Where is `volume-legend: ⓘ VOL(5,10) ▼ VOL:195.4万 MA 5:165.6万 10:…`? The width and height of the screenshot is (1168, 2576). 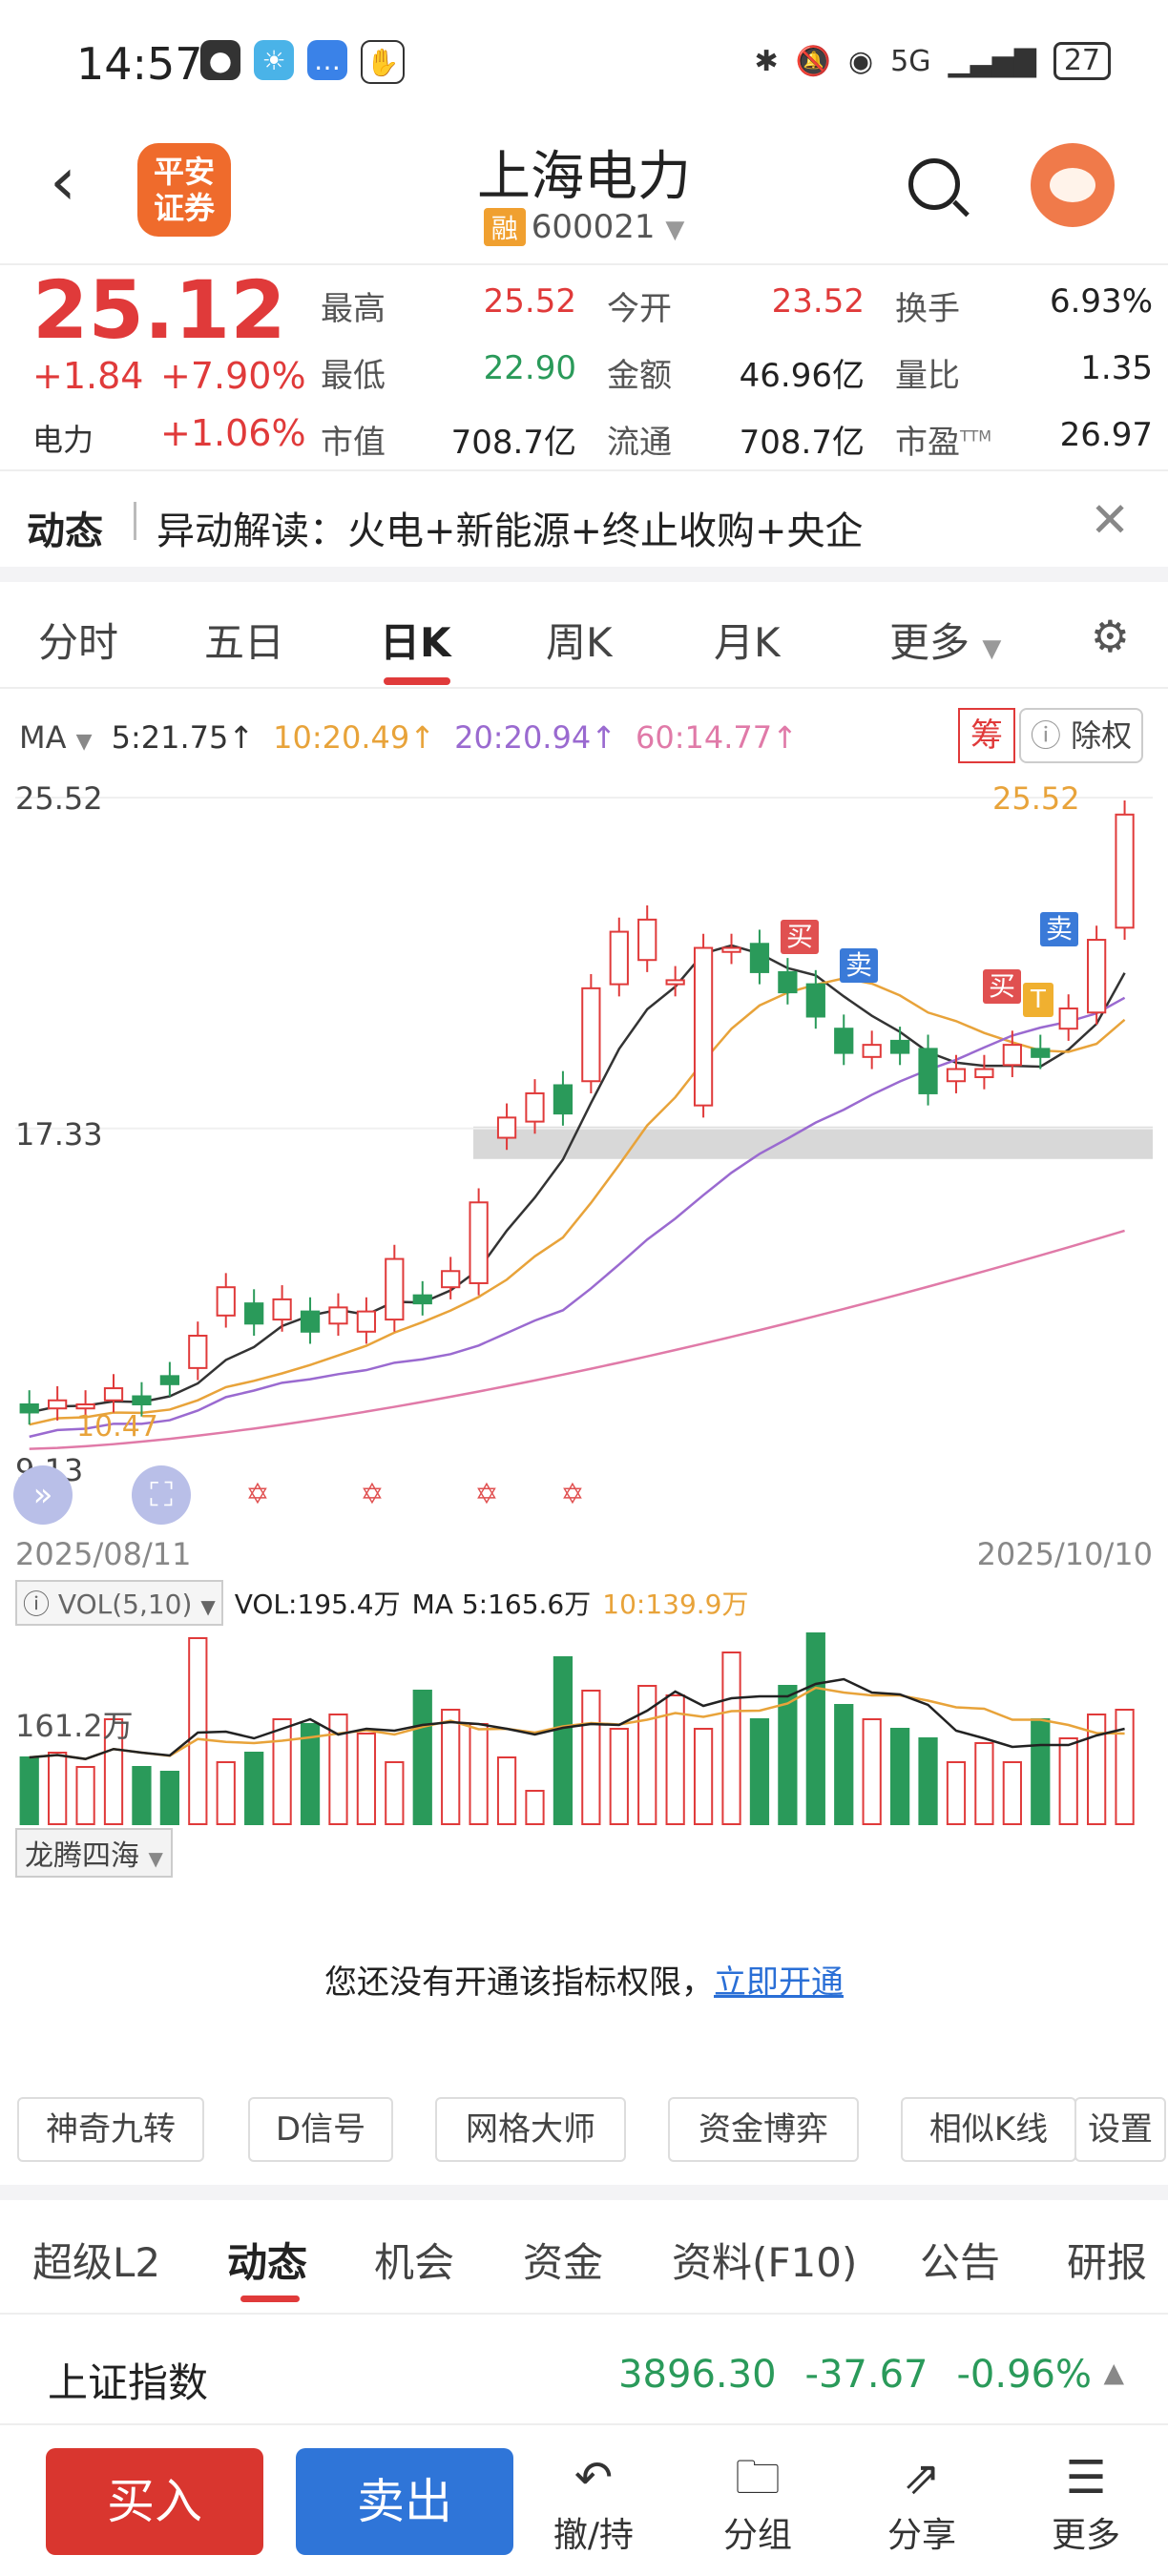 volume-legend: ⓘ VOL(5,10) ▼ VOL:195.4万 MA 5:165.6万 10:… is located at coordinates (381, 1603).